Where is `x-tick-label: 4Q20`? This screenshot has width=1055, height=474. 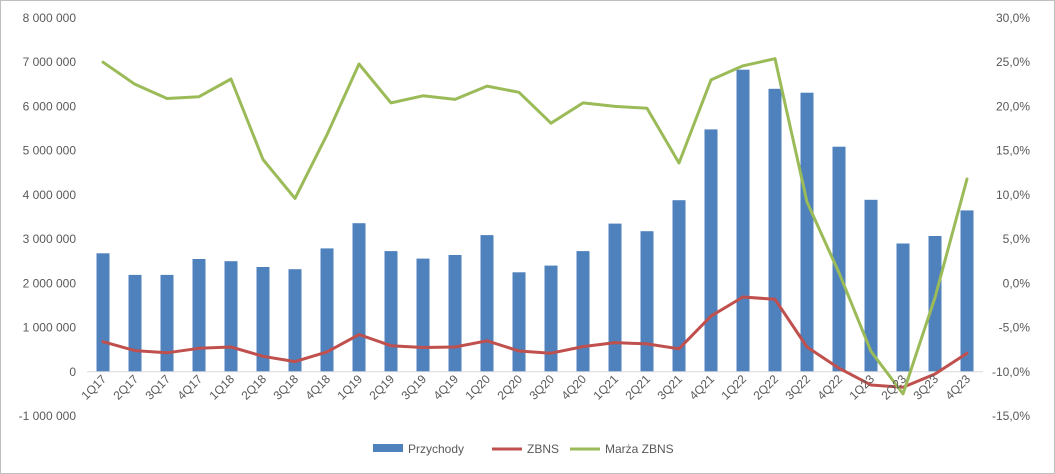 x-tick-label: 4Q20 is located at coordinates (573, 387).